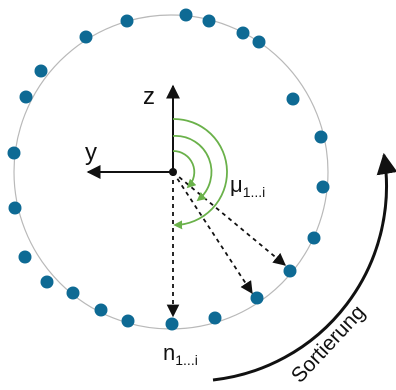 The width and height of the screenshot is (396, 390). What do you see at coordinates (328, 344) in the screenshot?
I see `sort-label: Sortierung` at bounding box center [328, 344].